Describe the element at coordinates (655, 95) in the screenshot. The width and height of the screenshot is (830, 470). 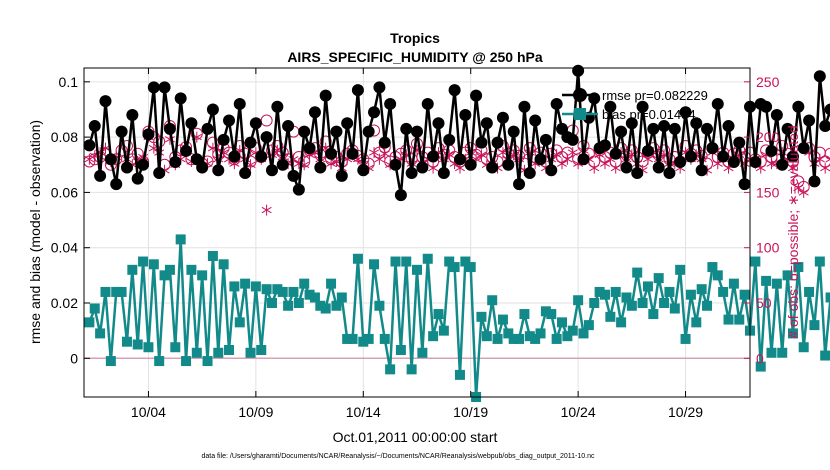
I see `legend-rmse-label: rmse pr=0.082229` at that location.